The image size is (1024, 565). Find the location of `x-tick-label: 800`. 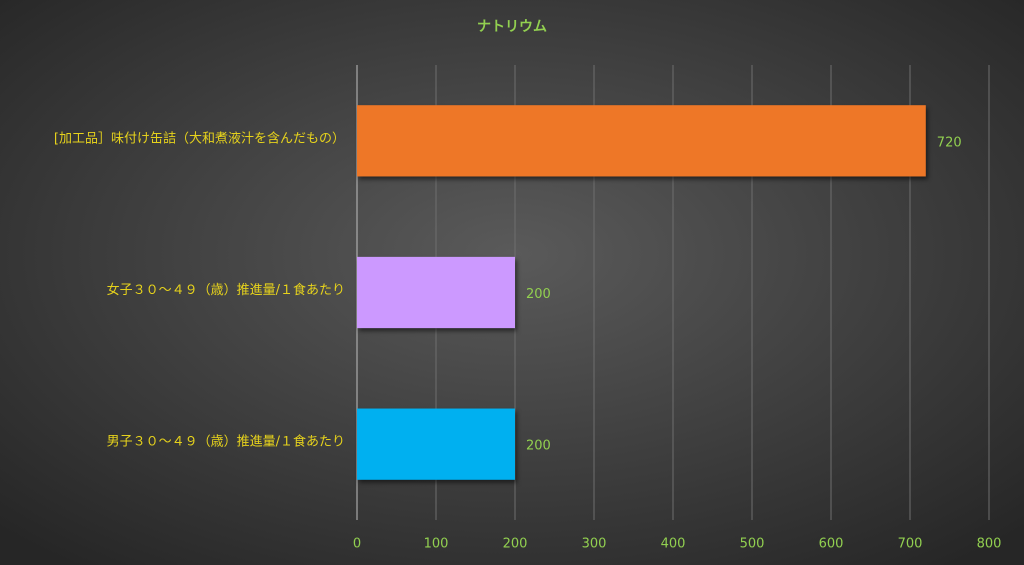

x-tick-label: 800 is located at coordinates (989, 544).